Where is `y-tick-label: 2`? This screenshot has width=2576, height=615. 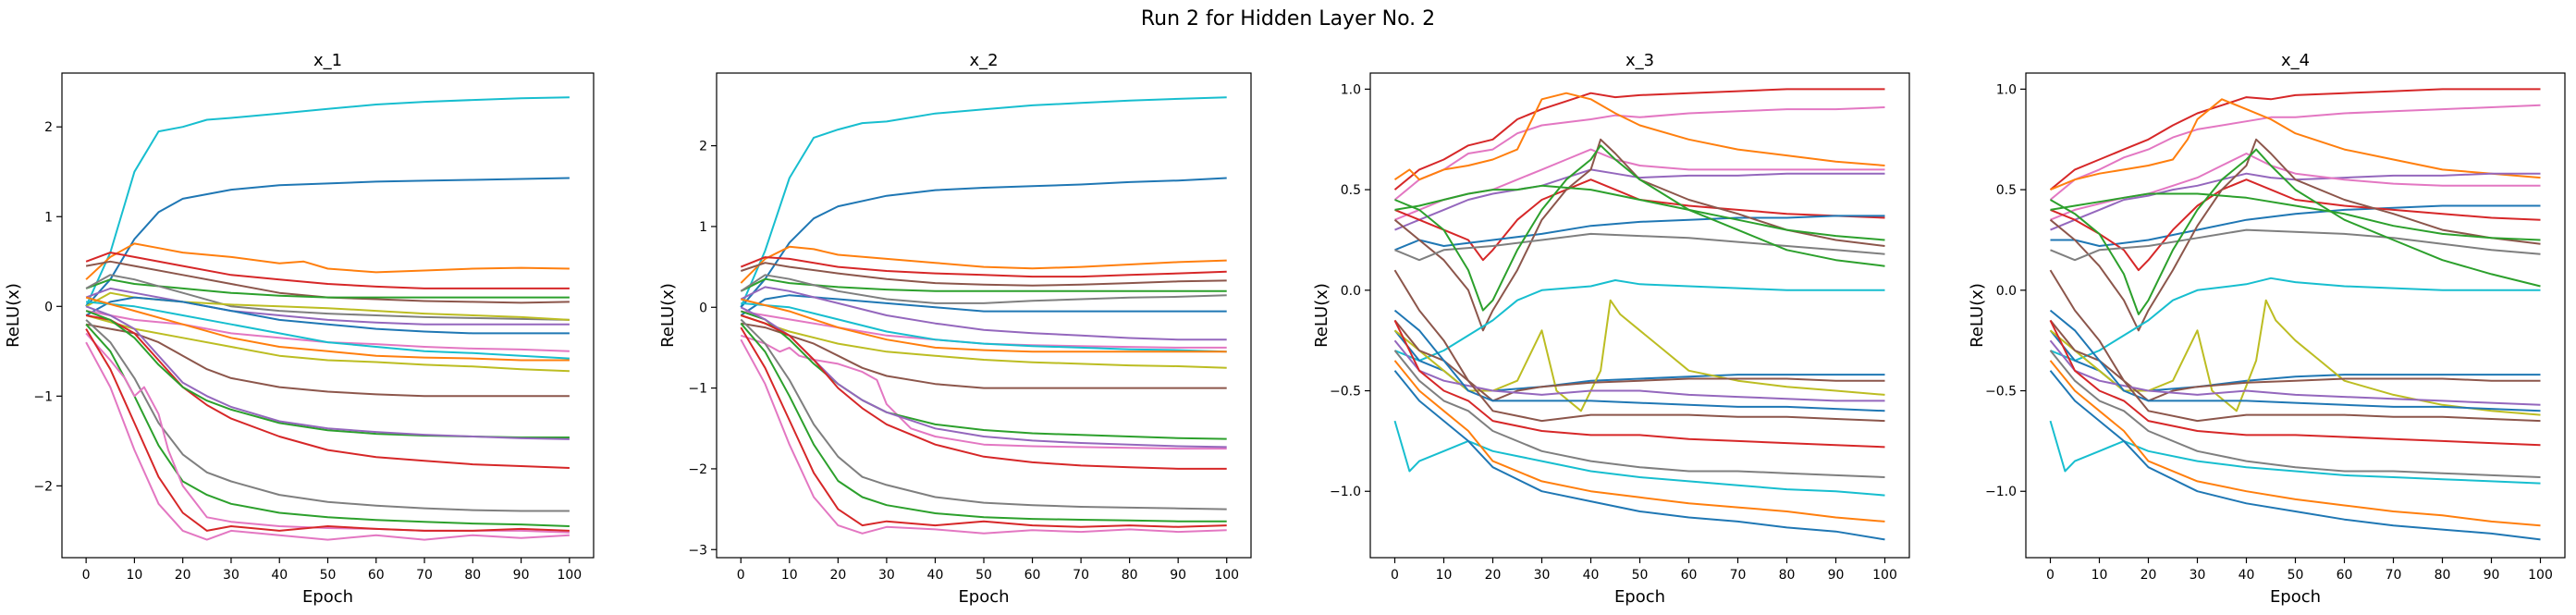 y-tick-label: 2 is located at coordinates (48, 128).